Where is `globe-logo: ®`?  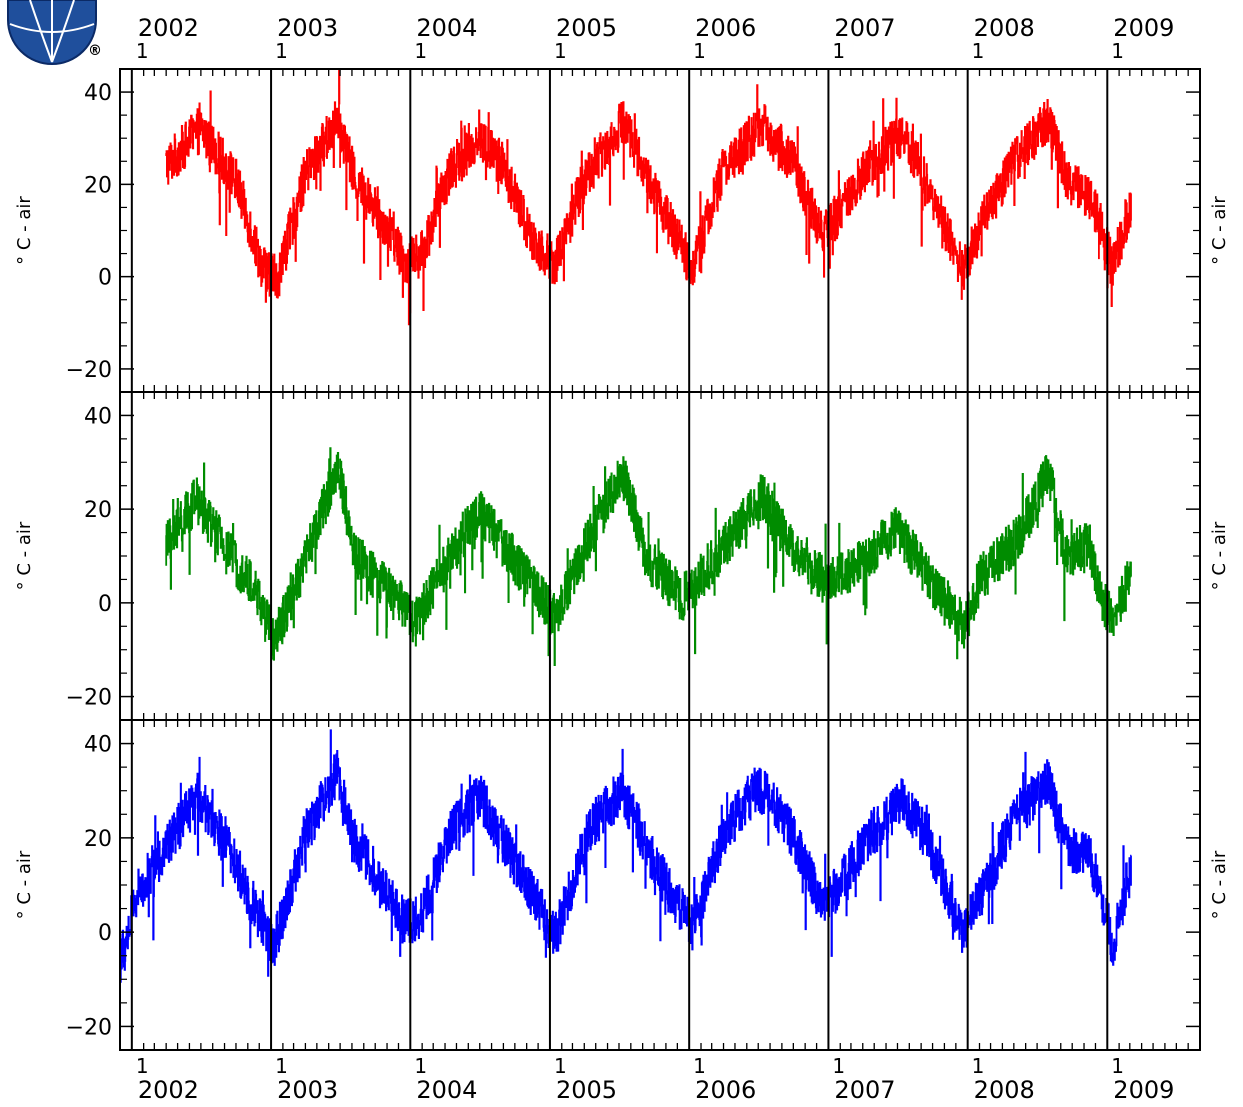 globe-logo: ® is located at coordinates (54, 32).